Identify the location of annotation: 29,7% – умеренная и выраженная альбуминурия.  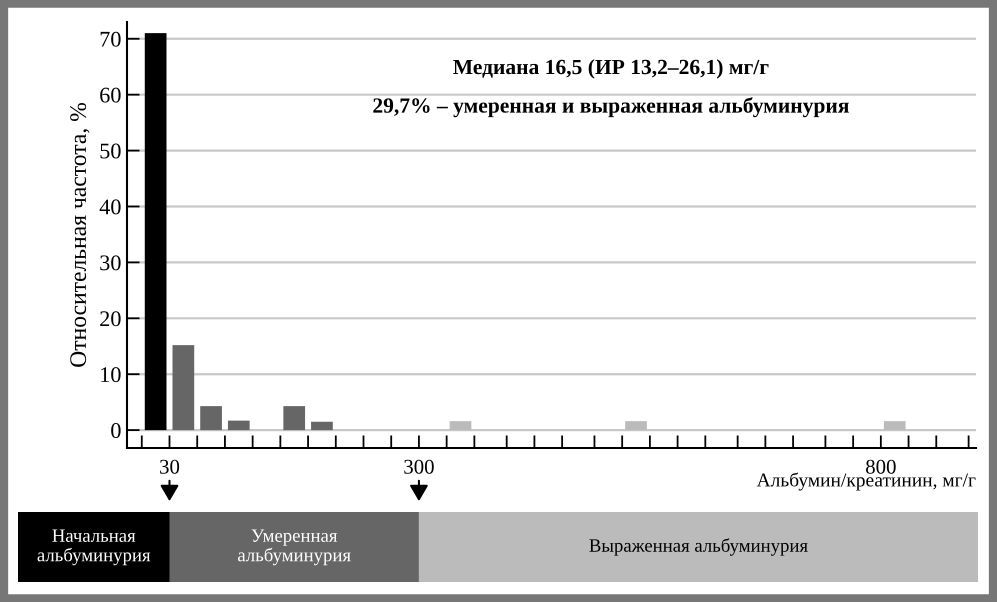
(611, 107).